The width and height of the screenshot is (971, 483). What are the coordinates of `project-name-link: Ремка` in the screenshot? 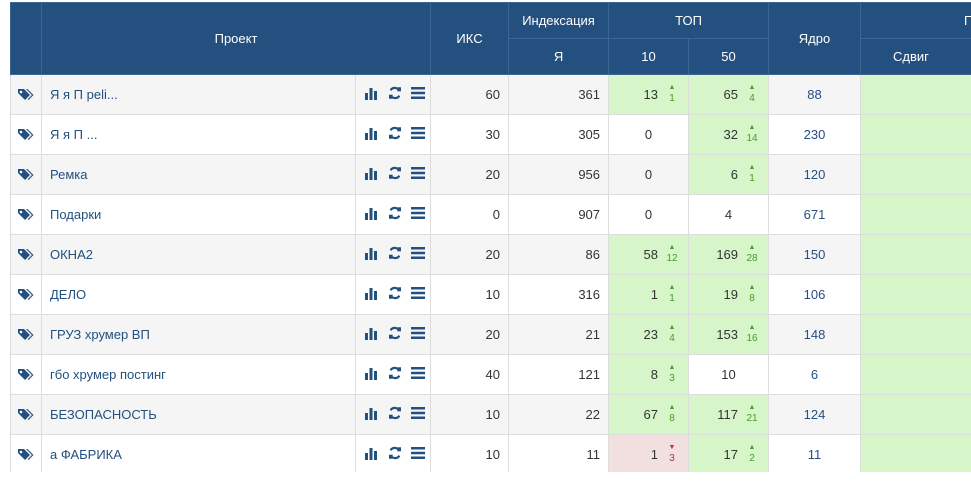 It's located at (69, 174).